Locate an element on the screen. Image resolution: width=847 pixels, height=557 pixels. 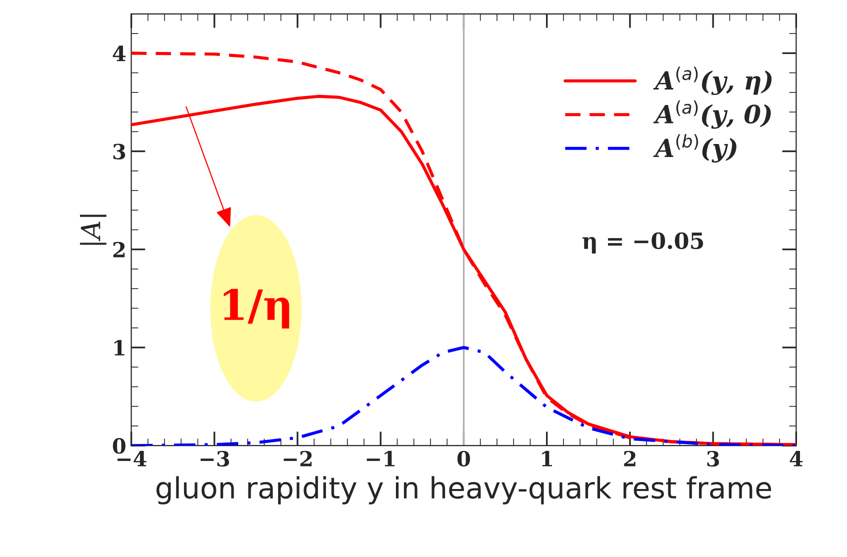
x-tick-label: −1 is located at coordinates (380, 458).